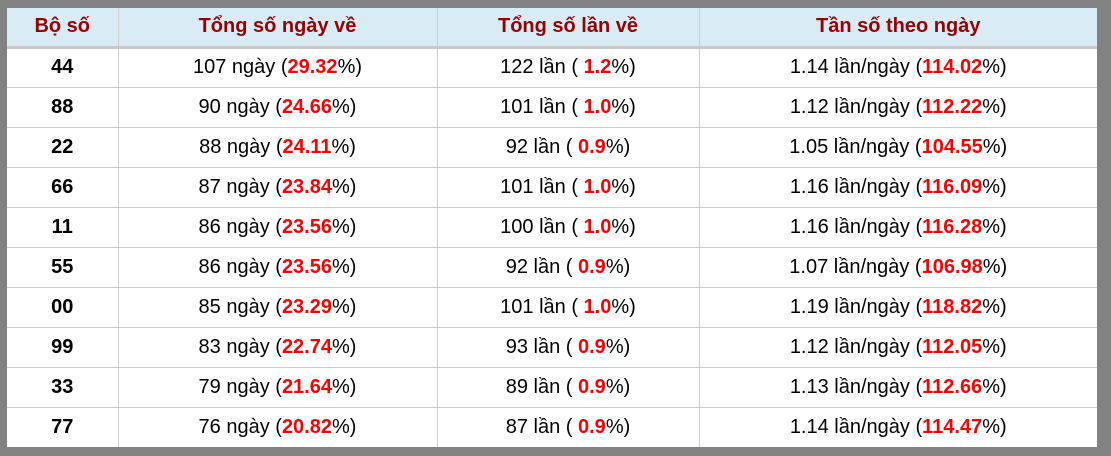 The width and height of the screenshot is (1111, 456). Describe the element at coordinates (62, 346) in the screenshot. I see `pair-cell: 99` at that location.